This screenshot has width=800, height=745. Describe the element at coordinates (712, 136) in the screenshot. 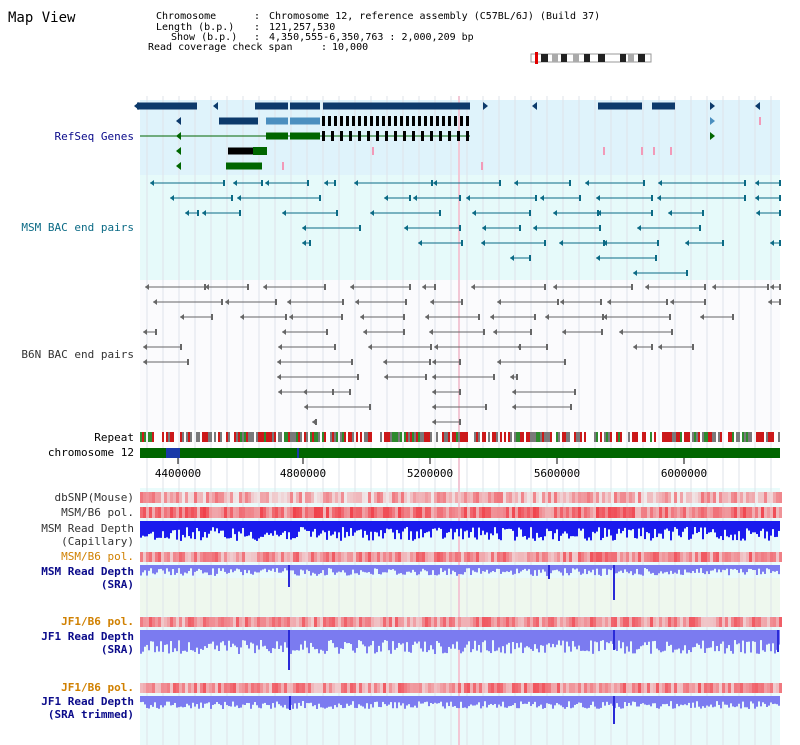

I see `strand-arrow` at that location.